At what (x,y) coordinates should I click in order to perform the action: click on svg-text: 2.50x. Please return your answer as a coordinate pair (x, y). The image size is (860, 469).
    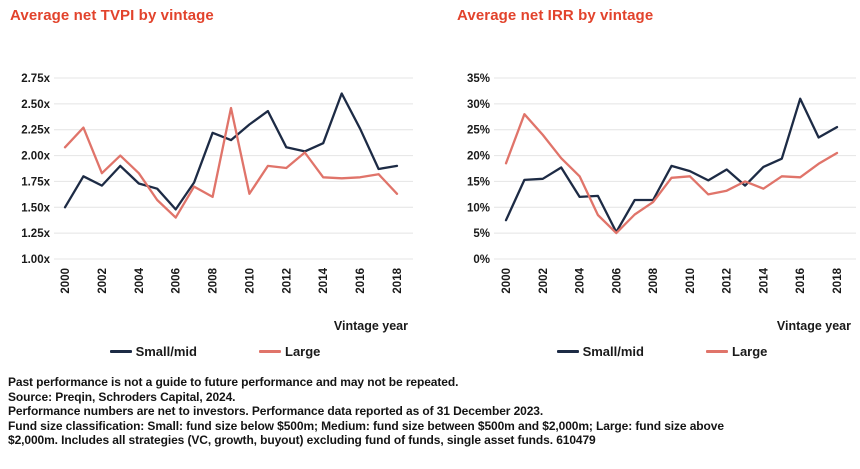
    Looking at the image, I should click on (35, 105).